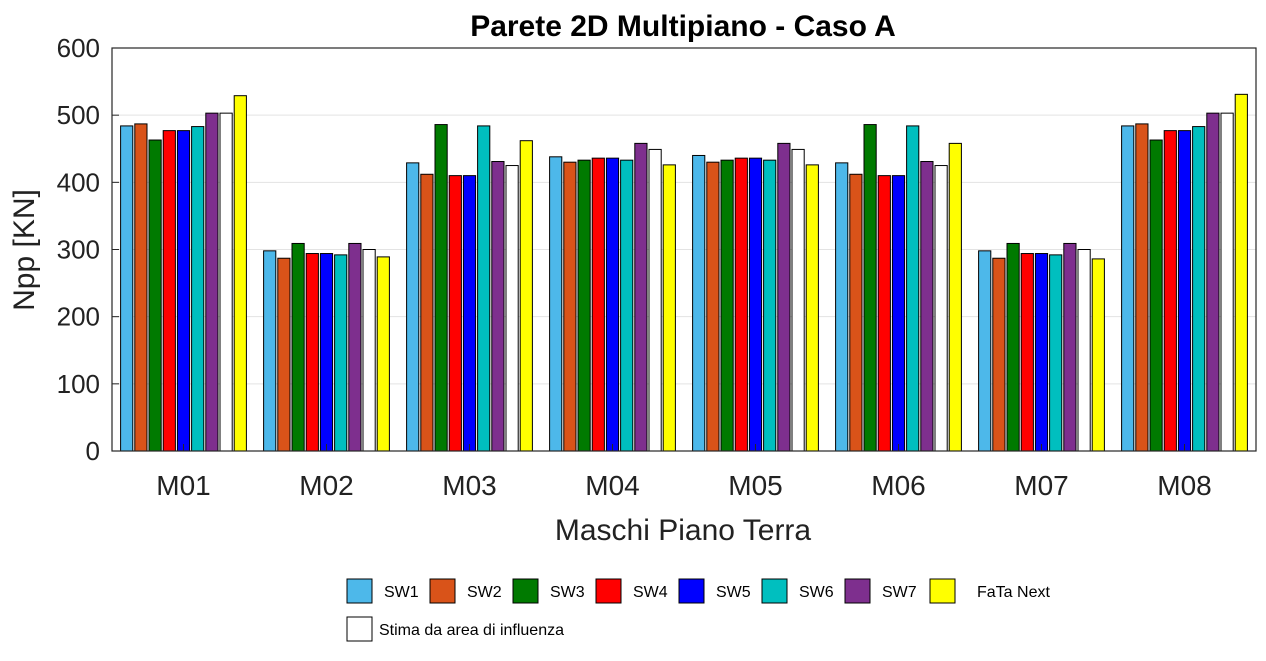 Image resolution: width=1266 pixels, height=661 pixels. Describe the element at coordinates (1184, 485) in the screenshot. I see `x-tick-label: M08` at that location.